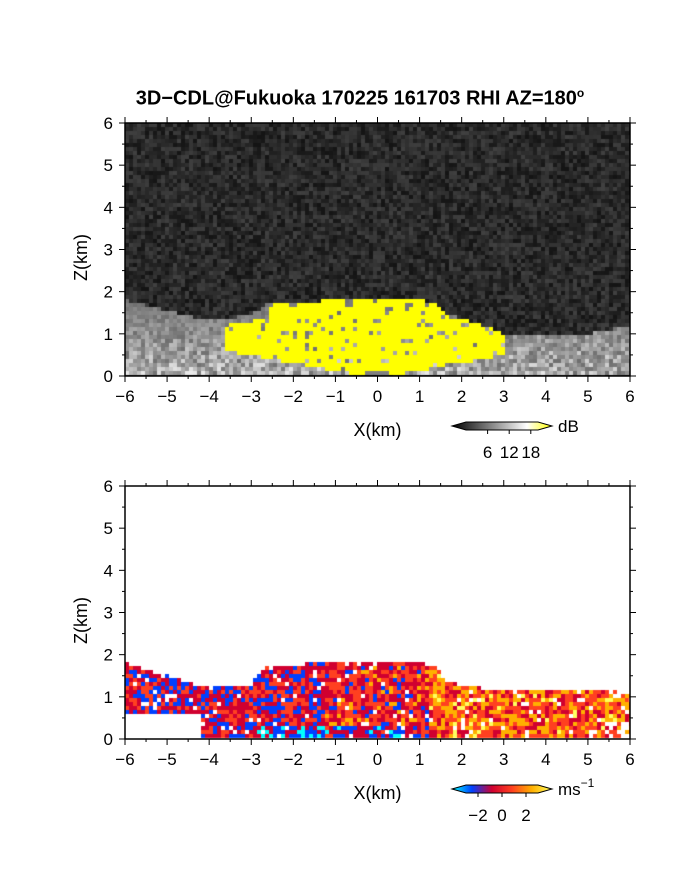  I want to click on colorbar-tick-label: 18, so click(530, 452).